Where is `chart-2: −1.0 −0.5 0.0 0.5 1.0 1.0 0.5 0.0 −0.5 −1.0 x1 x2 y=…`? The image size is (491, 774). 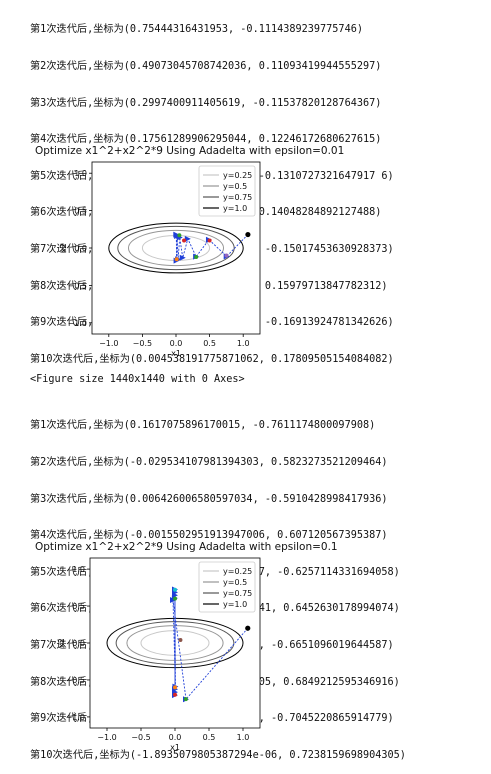
chart-2: −1.0 −0.5 0.0 0.5 1.0 1.0 0.5 0.0 −0.5 −1.0 x1 x2 y=… is located at coordinates (159, 654).